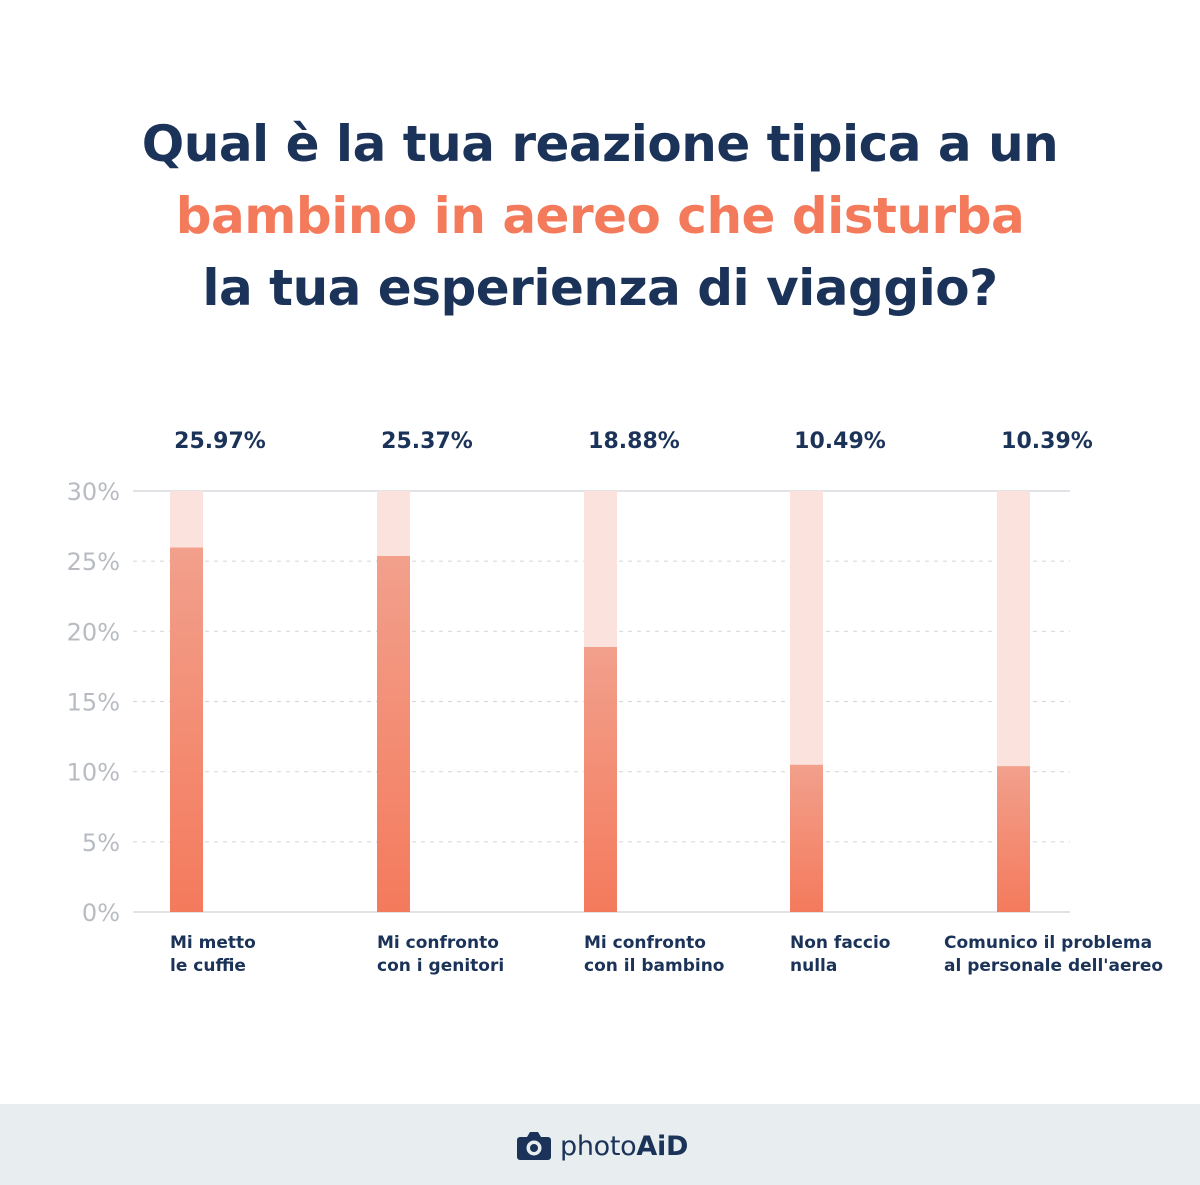 Image resolution: width=1200 pixels, height=1185 pixels. What do you see at coordinates (93, 492) in the screenshot?
I see `y-tick-label: 30%` at bounding box center [93, 492].